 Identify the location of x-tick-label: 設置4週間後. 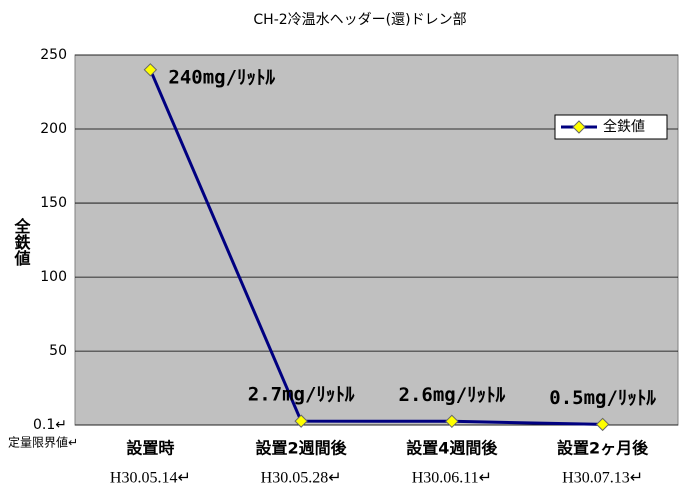
(452, 448).